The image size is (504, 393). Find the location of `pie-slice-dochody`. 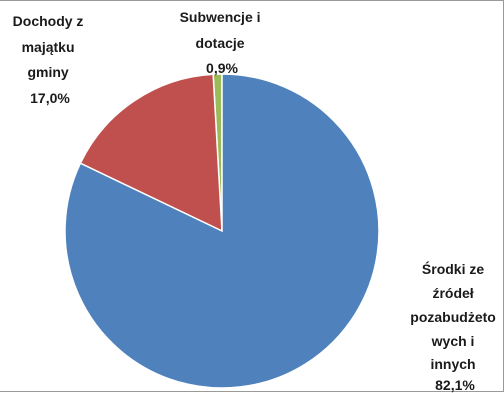

pie-slice-dochody is located at coordinates (151, 153).